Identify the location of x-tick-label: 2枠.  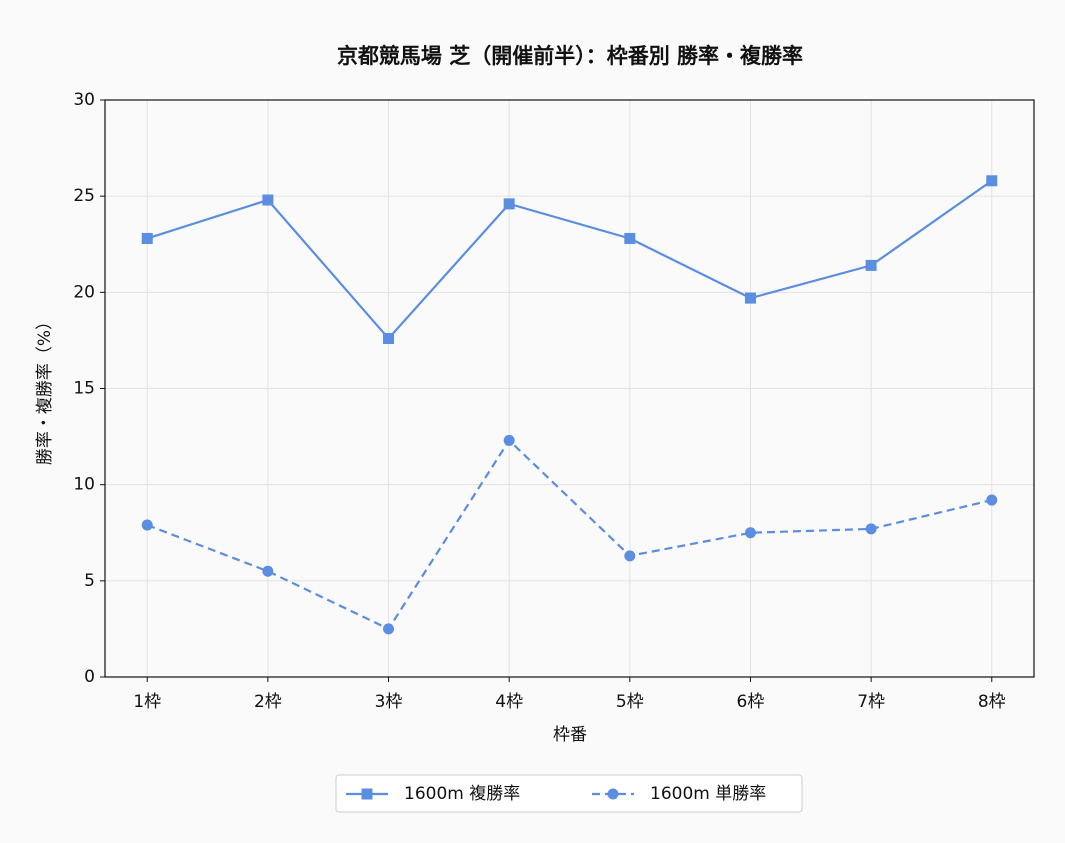
(268, 702).